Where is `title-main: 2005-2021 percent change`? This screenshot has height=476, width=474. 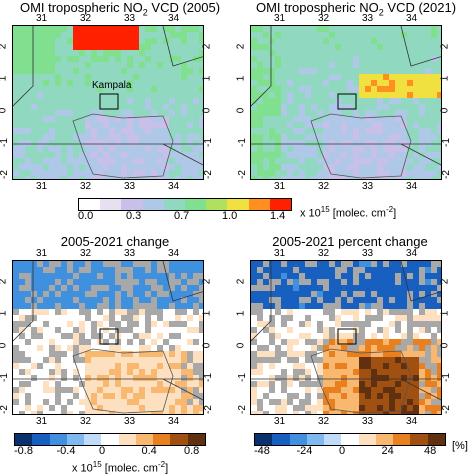 title-main: 2005-2021 percent change is located at coordinates (350, 241).